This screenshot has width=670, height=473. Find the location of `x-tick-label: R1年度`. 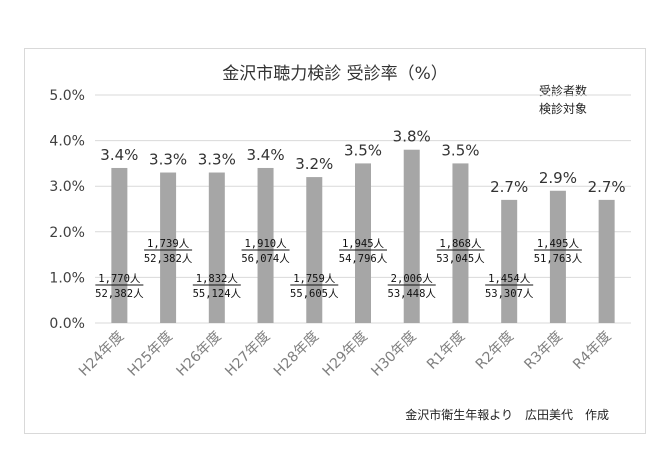

x-tick-label: R1年度 is located at coordinates (446, 351).